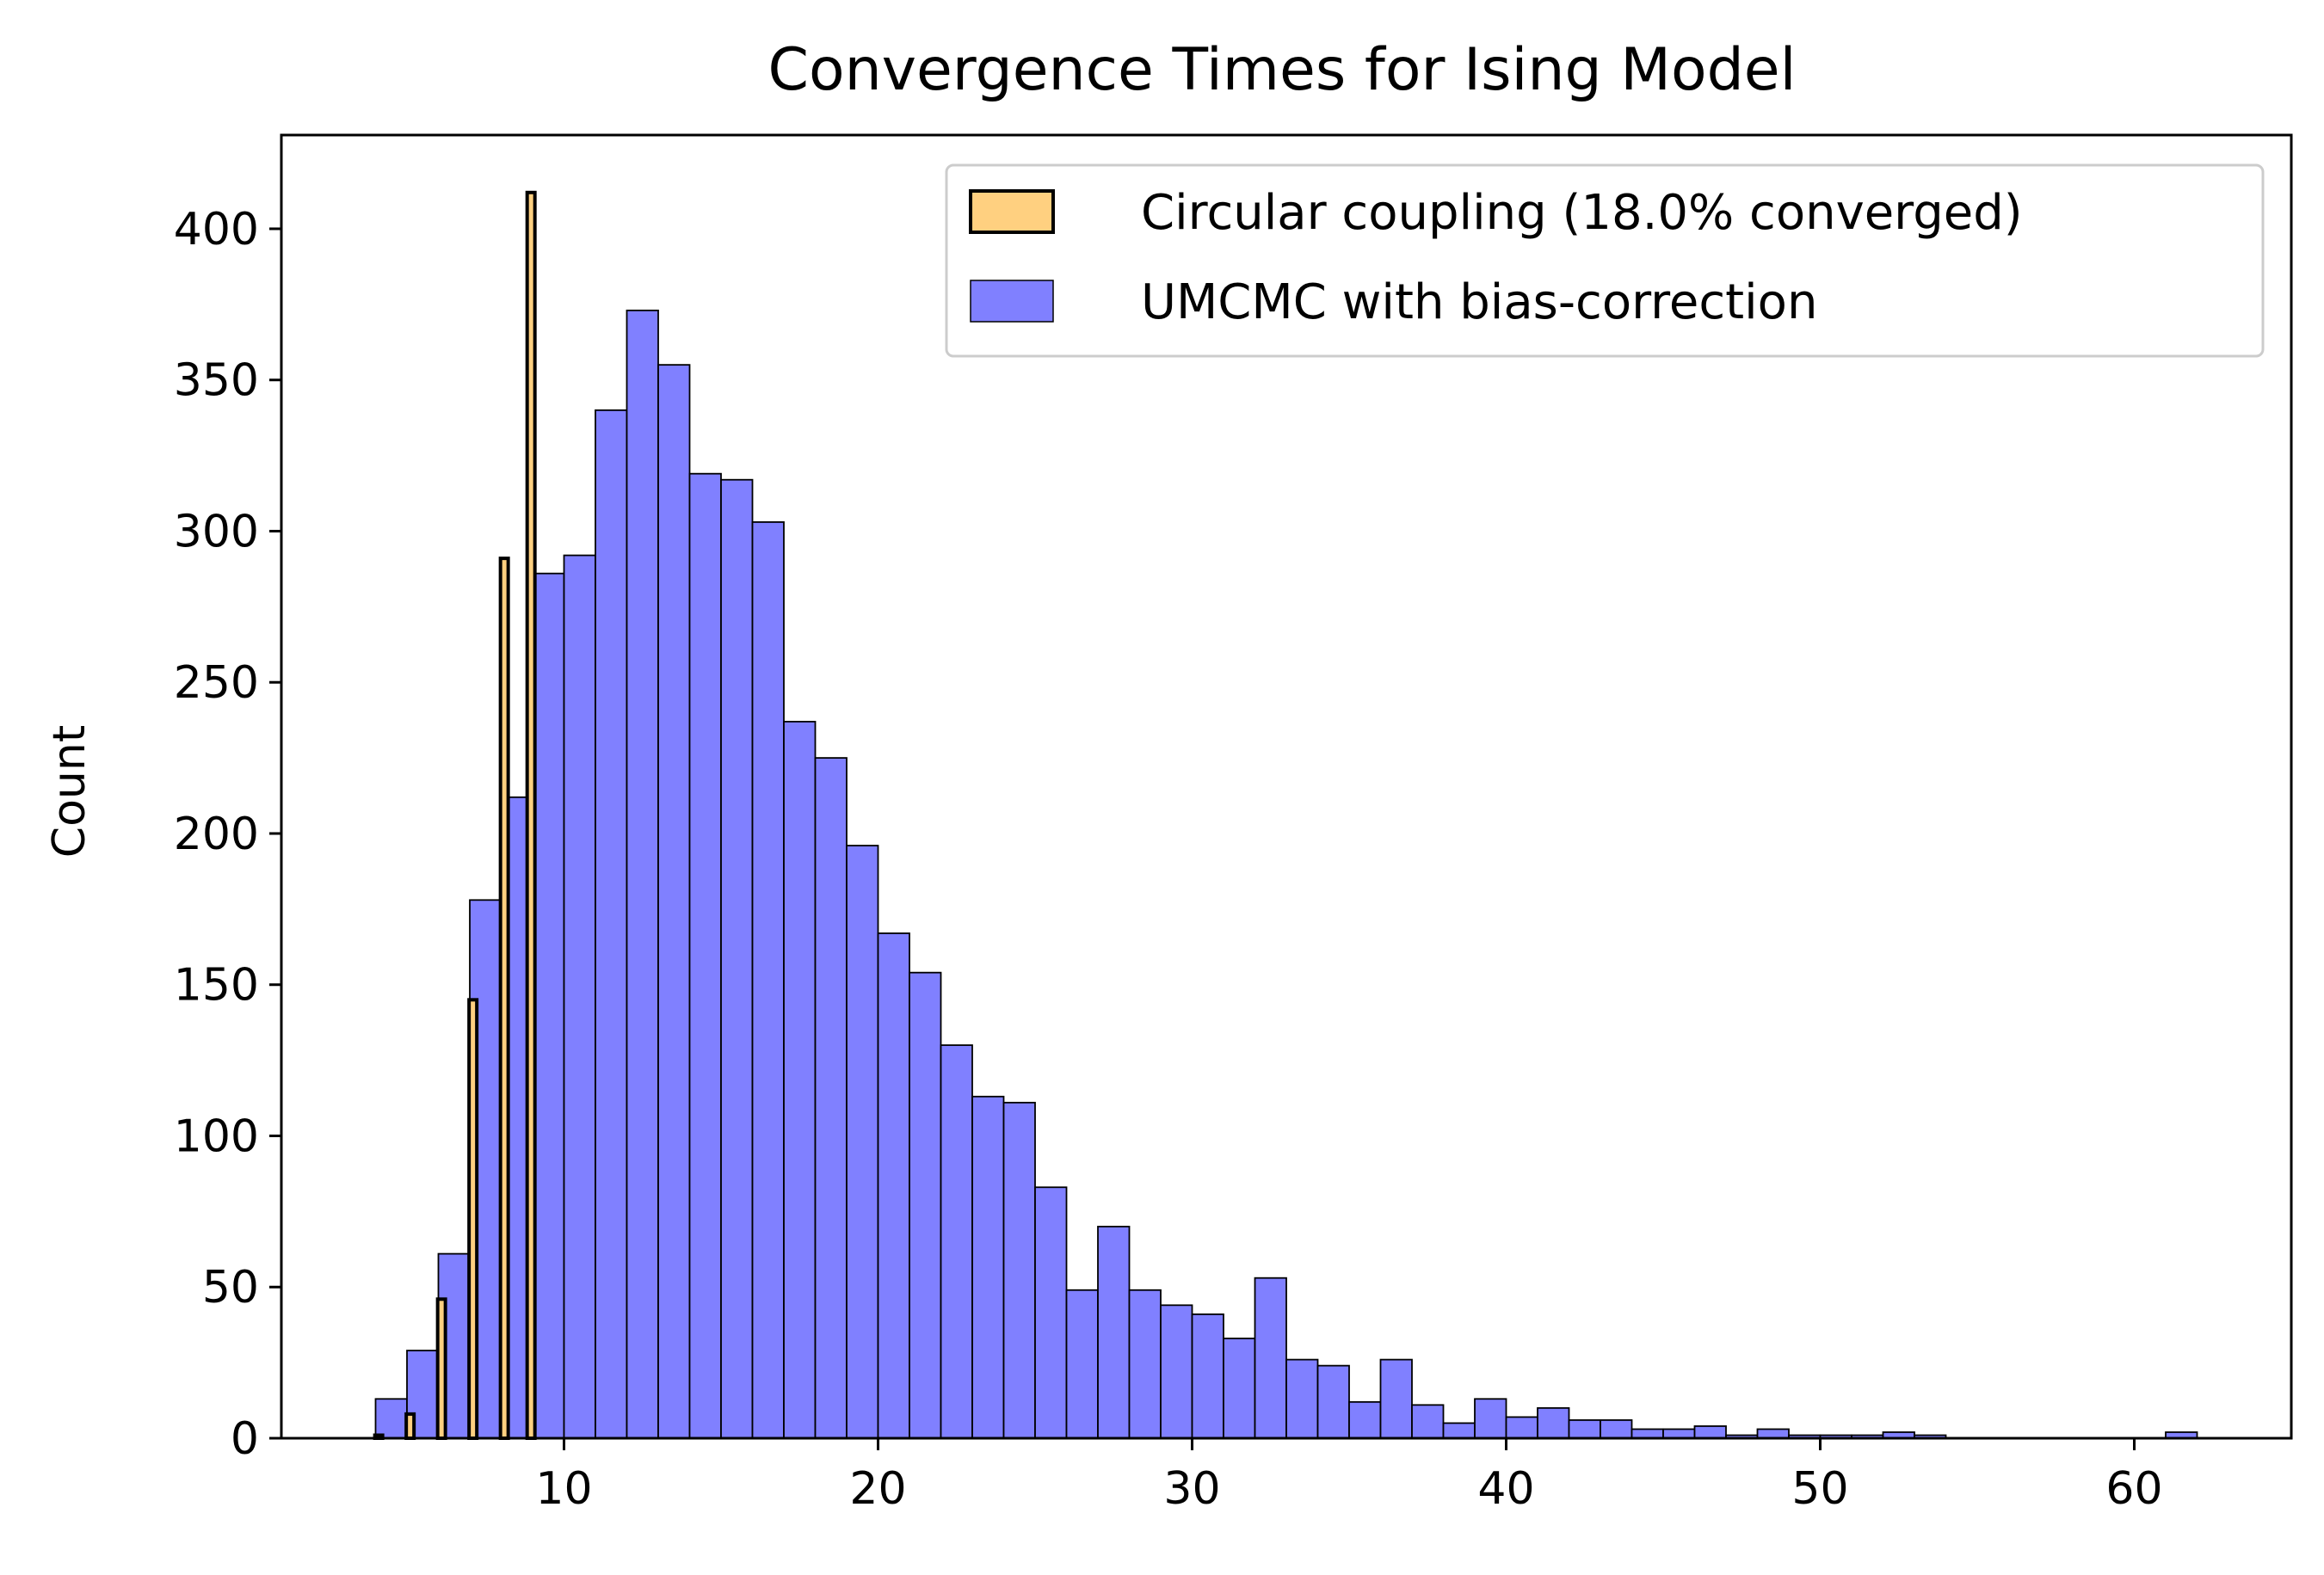 The width and height of the screenshot is (2324, 1575). Describe the element at coordinates (1012, 211) in the screenshot. I see `legend-swatch-circular` at that location.